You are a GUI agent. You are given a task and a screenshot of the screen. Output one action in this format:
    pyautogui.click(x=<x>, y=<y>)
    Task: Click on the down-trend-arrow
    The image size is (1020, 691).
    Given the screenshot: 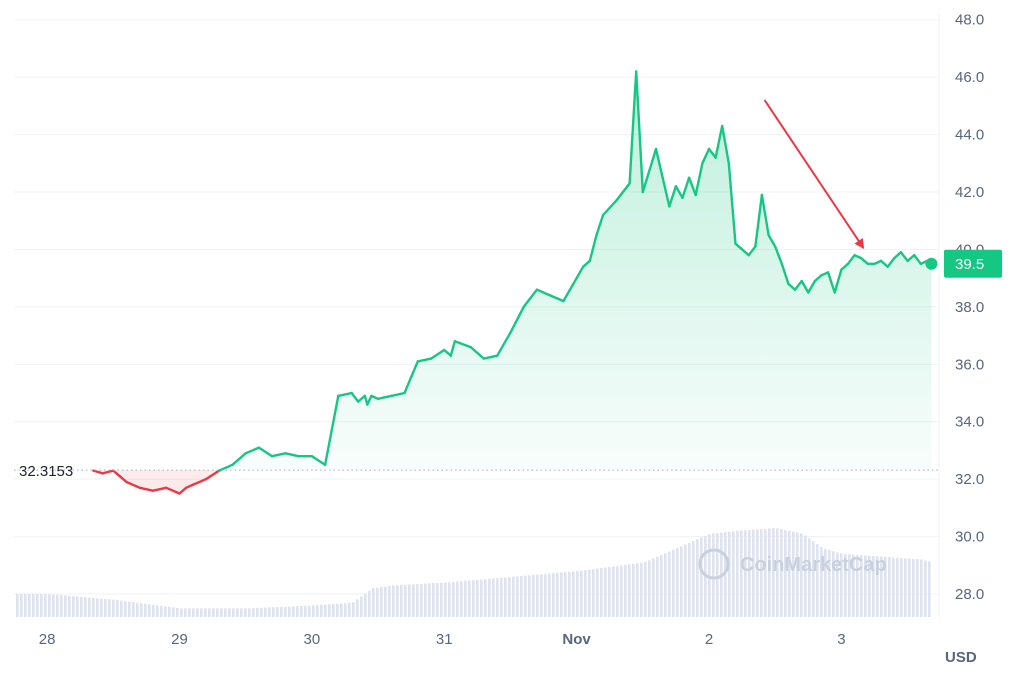 What is the action you would take?
    pyautogui.click(x=814, y=174)
    